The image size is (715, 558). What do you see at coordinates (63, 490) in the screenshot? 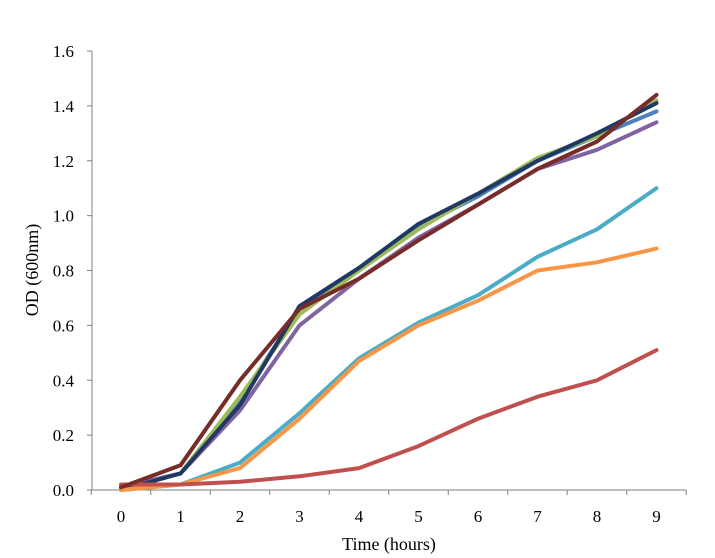
I see `y-tick-label: 0.0` at bounding box center [63, 490].